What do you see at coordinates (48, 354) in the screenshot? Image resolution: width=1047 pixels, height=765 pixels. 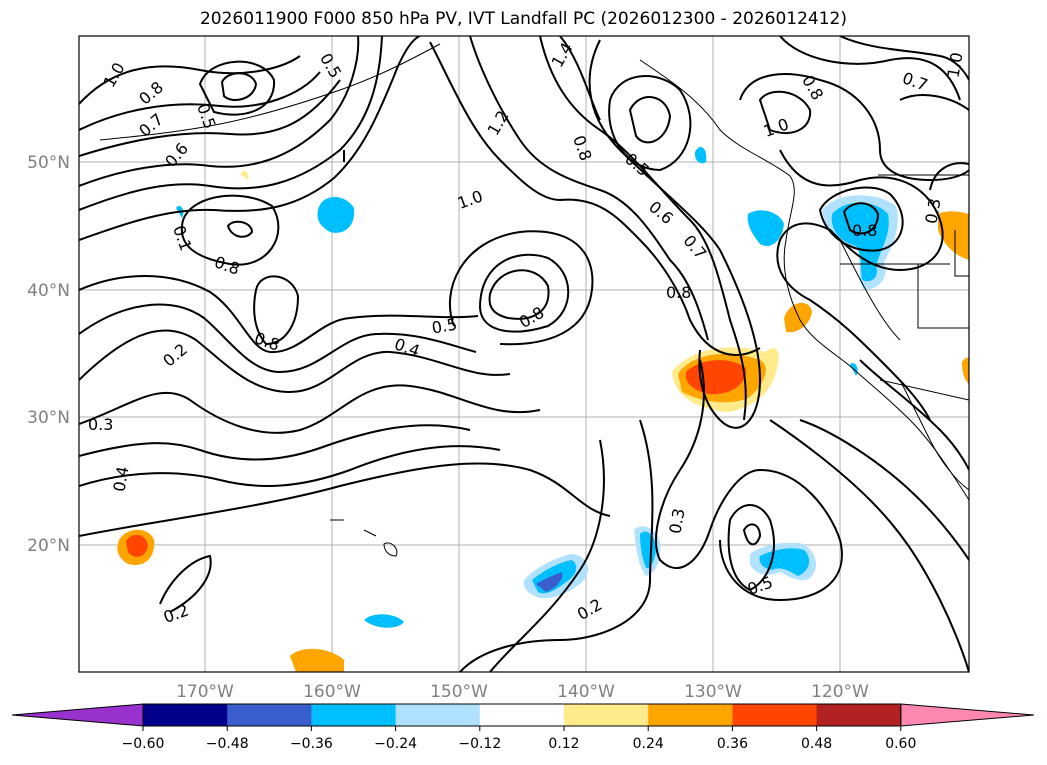 I see `latitude-labels: 50°N 40°N 30°N 20°N` at bounding box center [48, 354].